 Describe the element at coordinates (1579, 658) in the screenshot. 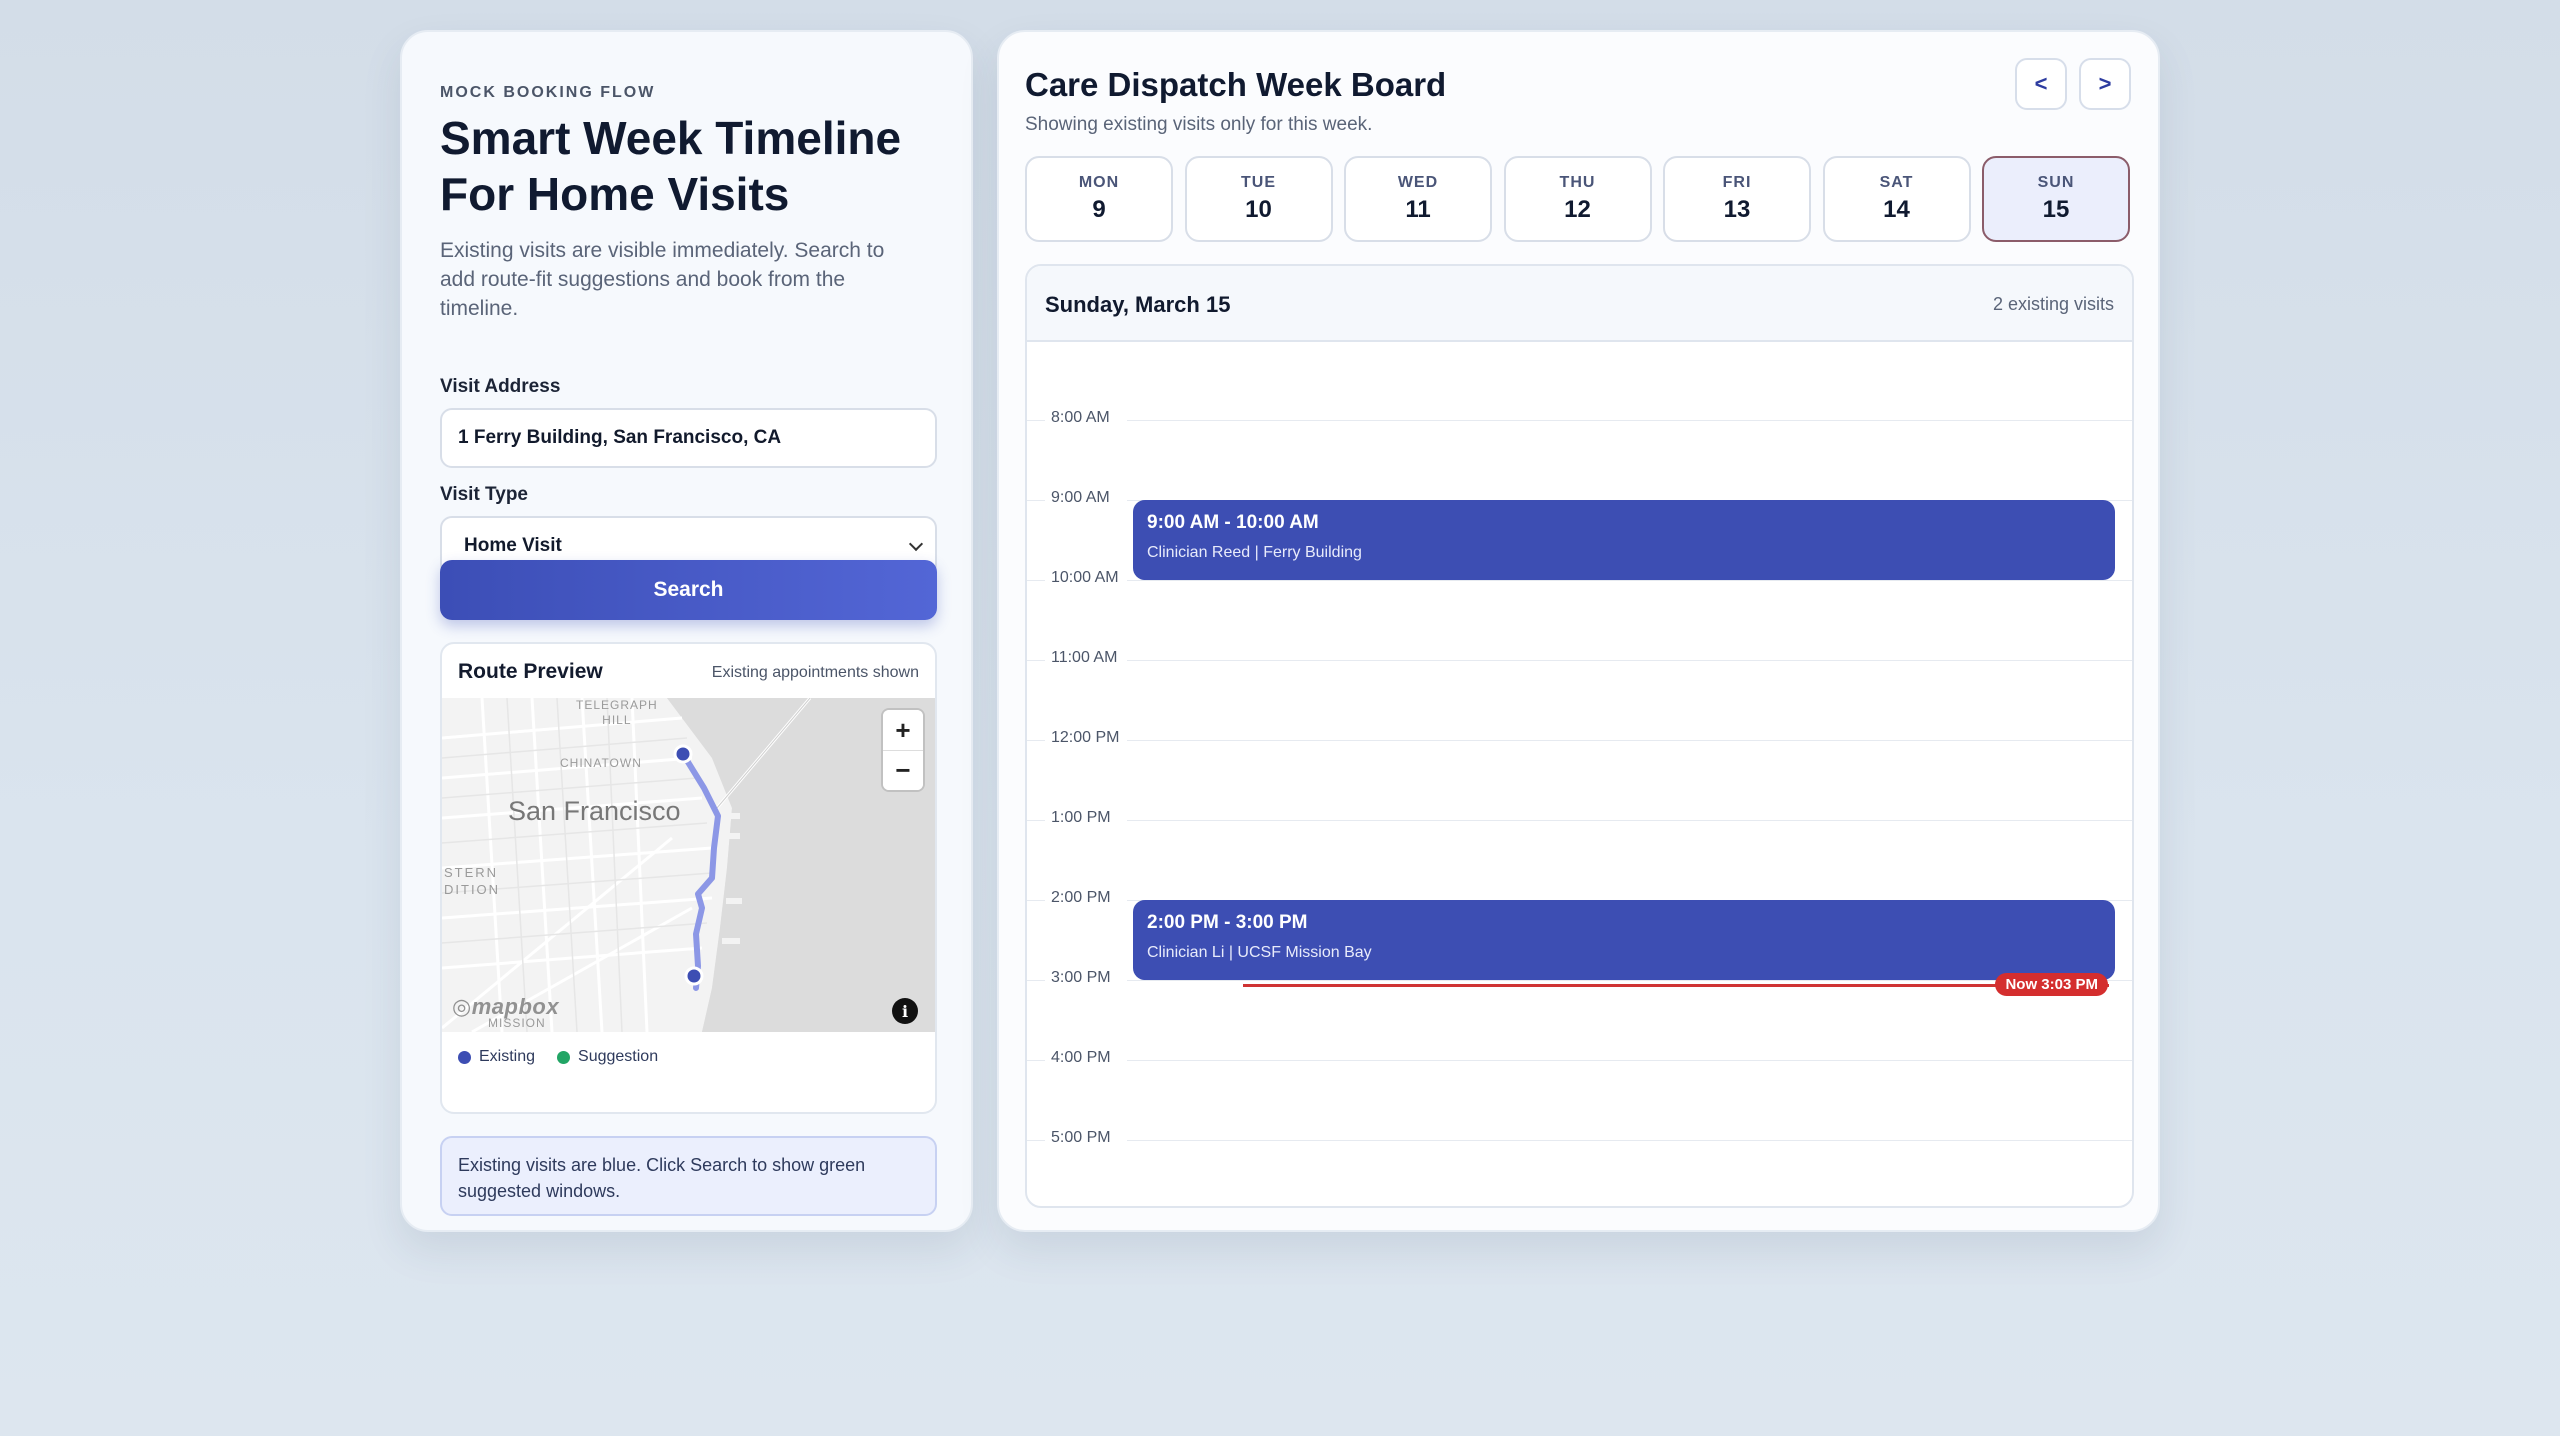

I see `hour-row: 11:00 AM` at that location.